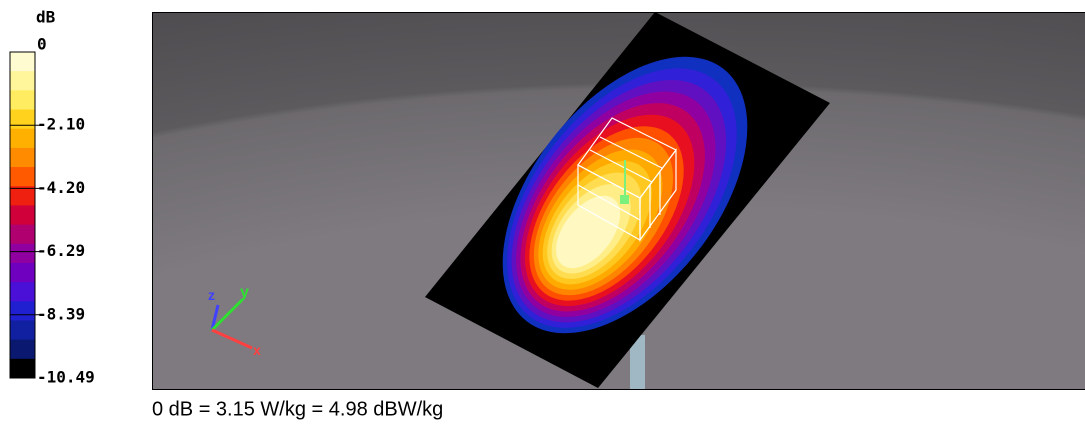 The width and height of the screenshot is (1085, 427). Describe the element at coordinates (244, 292) in the screenshot. I see `axis-y: y` at that location.